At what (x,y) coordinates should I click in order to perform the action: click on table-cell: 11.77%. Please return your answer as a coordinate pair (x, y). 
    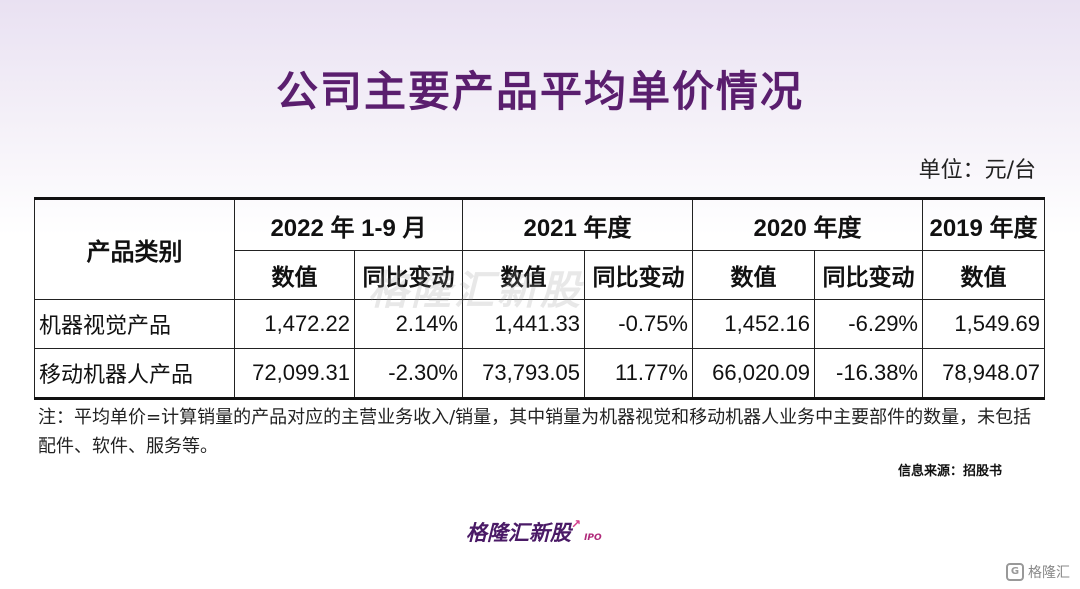
    Looking at the image, I should click on (638, 374).